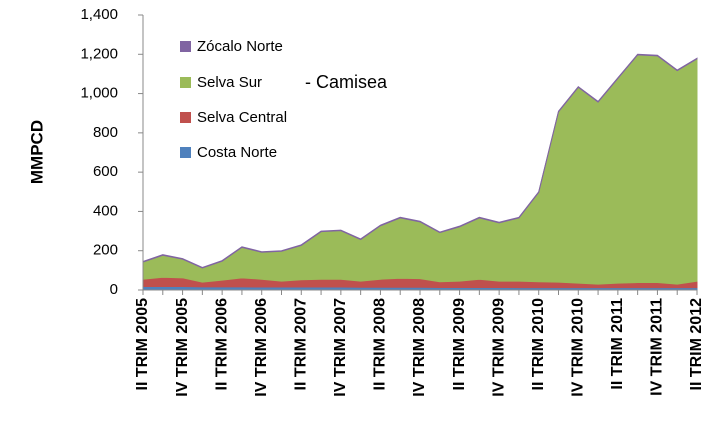  I want to click on y-tick-label: 1,000, so click(99, 93).